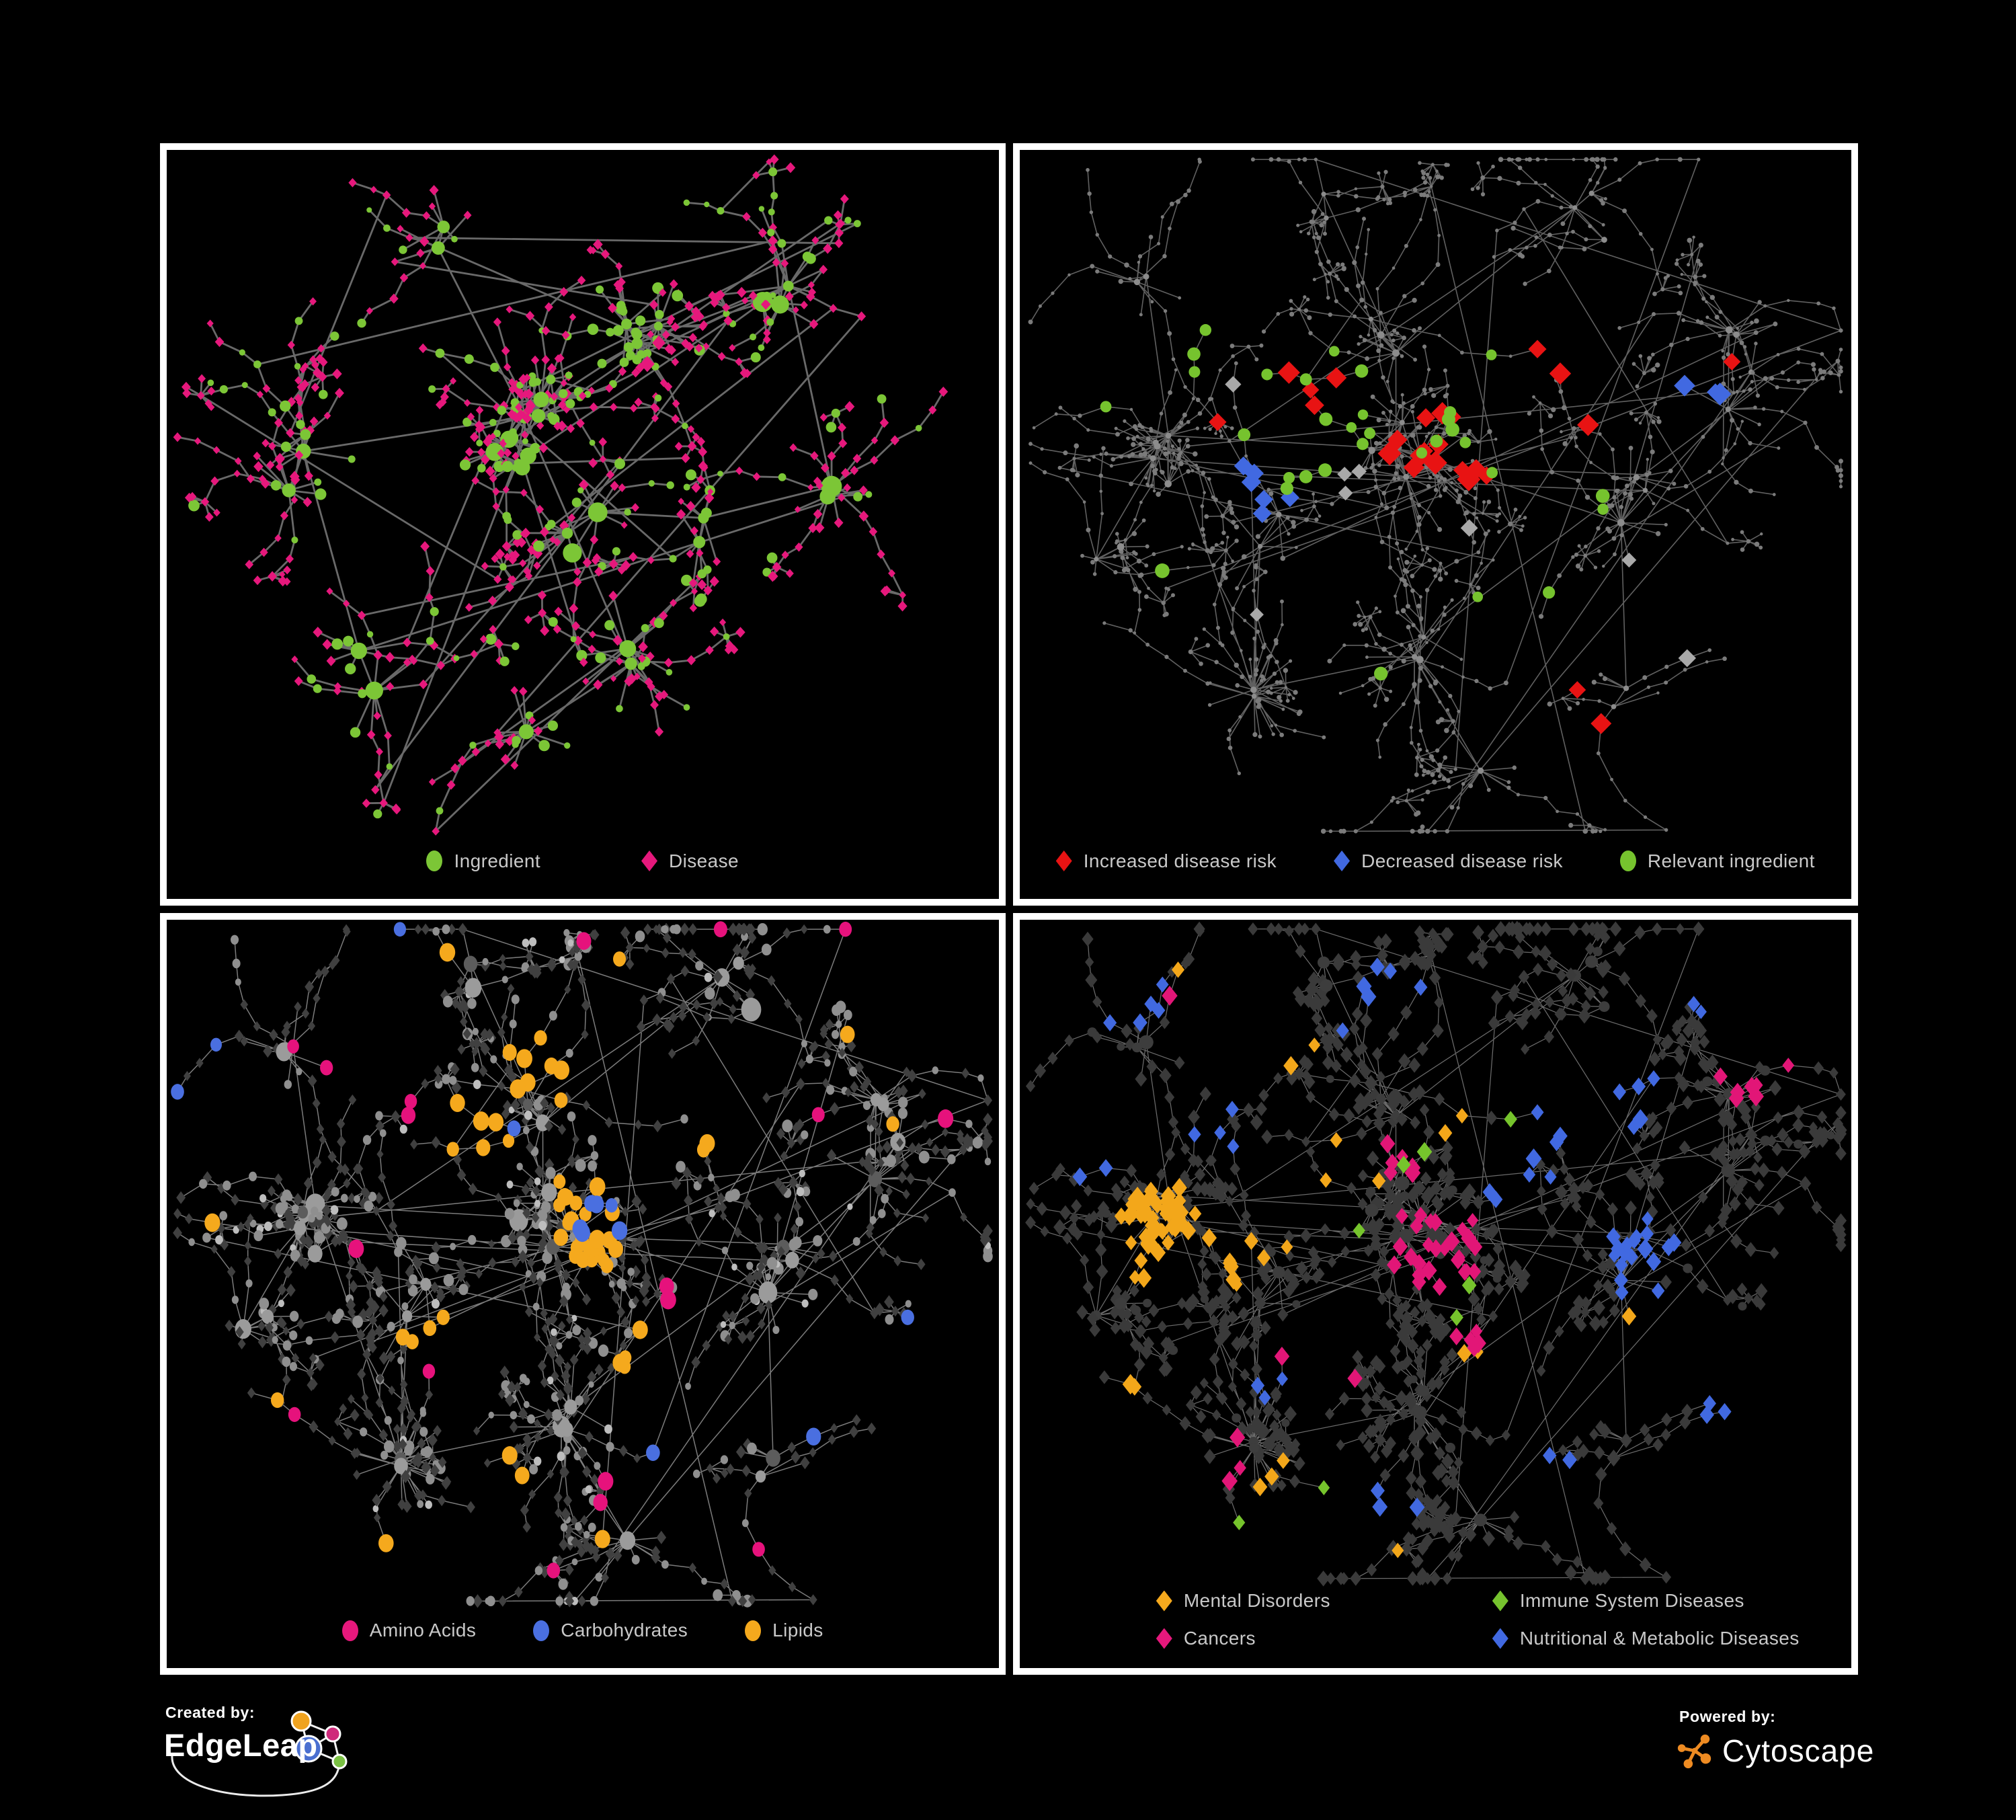  Describe the element at coordinates (1219, 1638) in the screenshot. I see `legend-label: Cancers` at that location.